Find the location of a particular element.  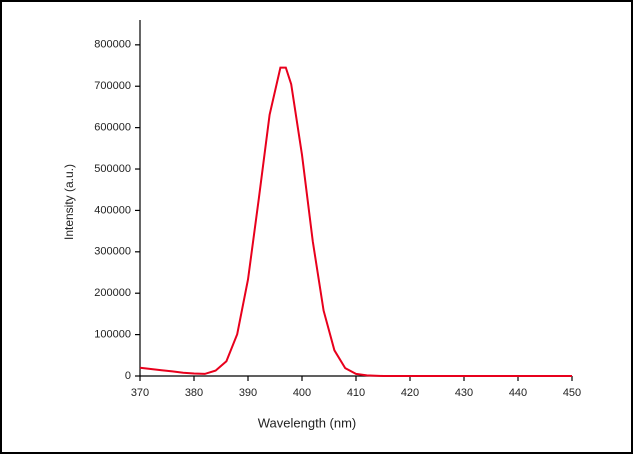

y-tick-label: 300000 is located at coordinates (112, 252).